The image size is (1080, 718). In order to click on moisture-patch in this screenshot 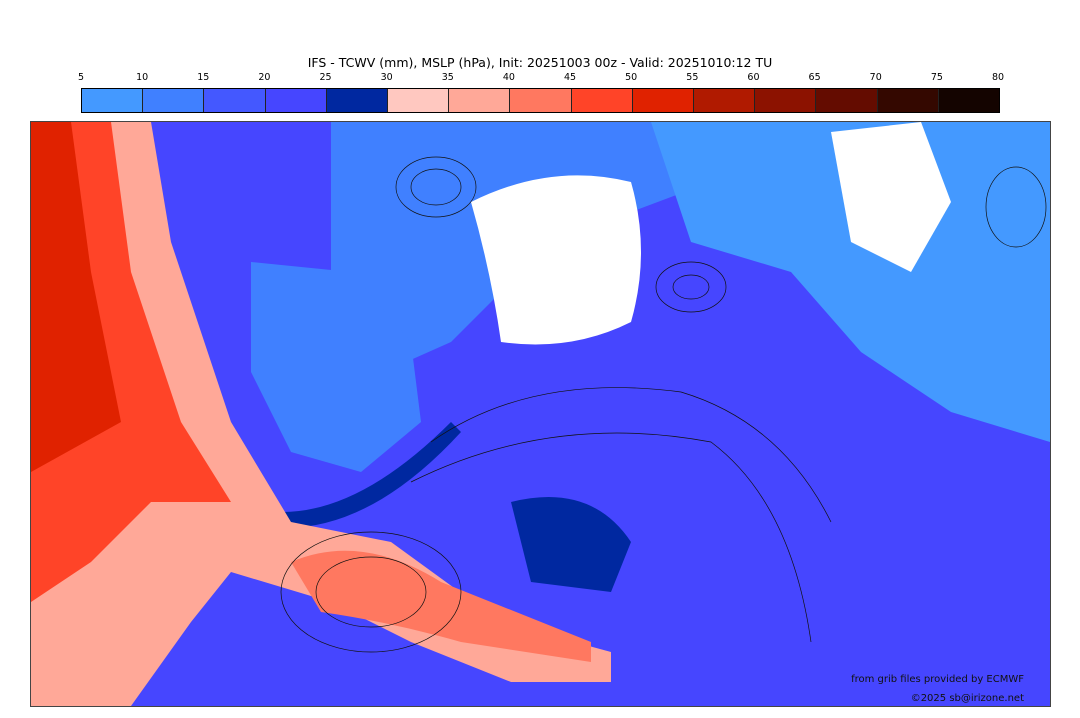, I will do `click(571, 544)`.